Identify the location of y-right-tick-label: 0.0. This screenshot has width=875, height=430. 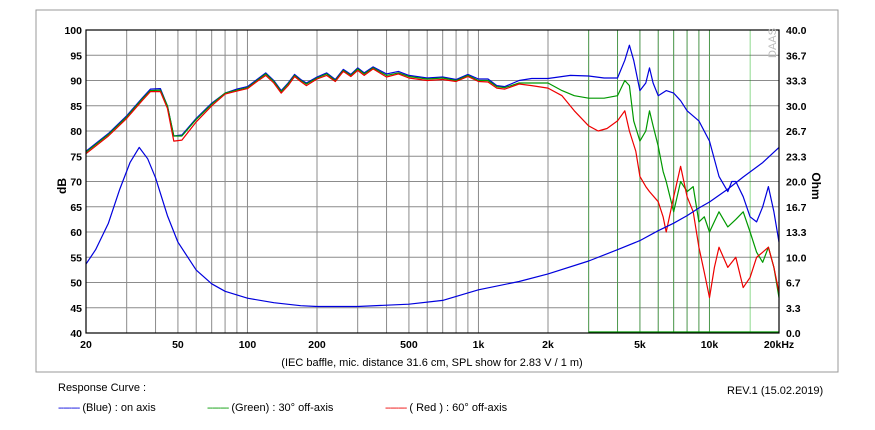
(793, 334).